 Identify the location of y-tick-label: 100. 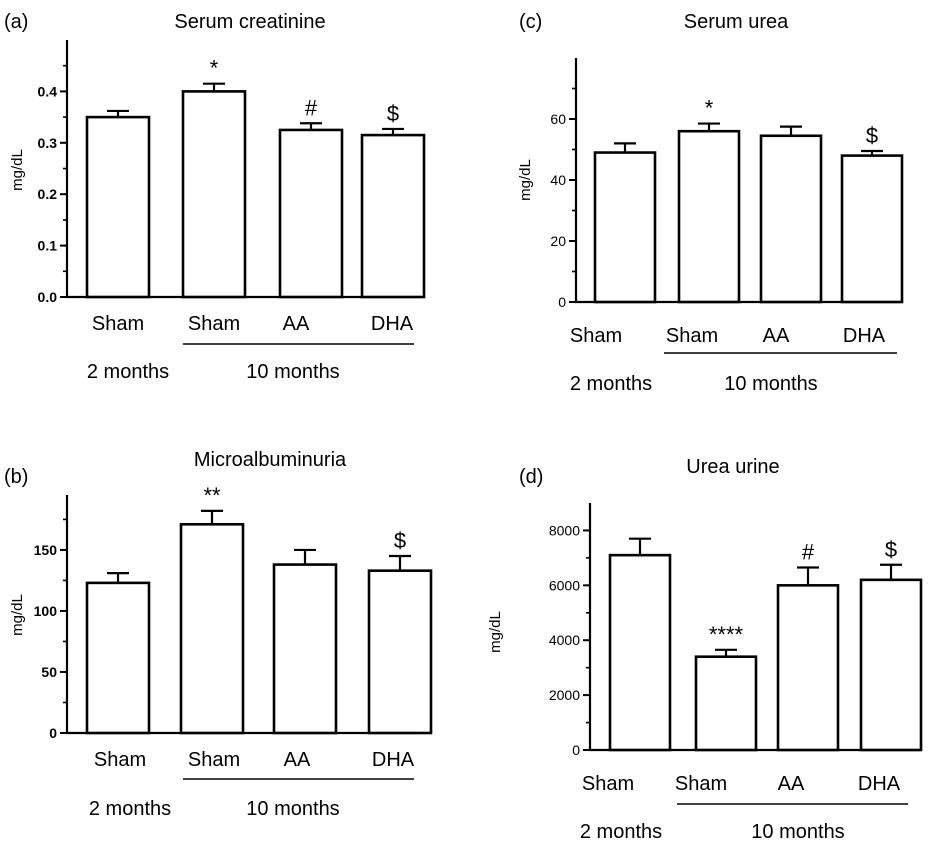
(46, 611).